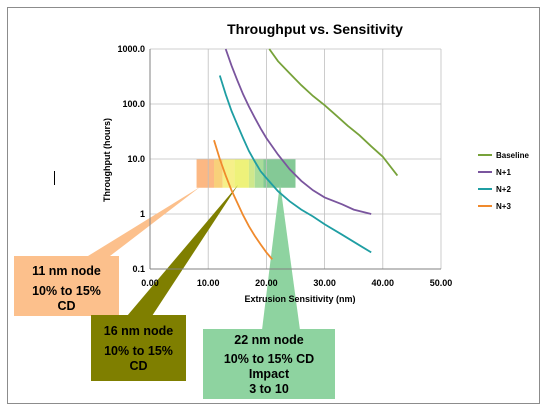  Describe the element at coordinates (281, 256) in the screenshot. I see `callout-22nm-pointer` at that location.